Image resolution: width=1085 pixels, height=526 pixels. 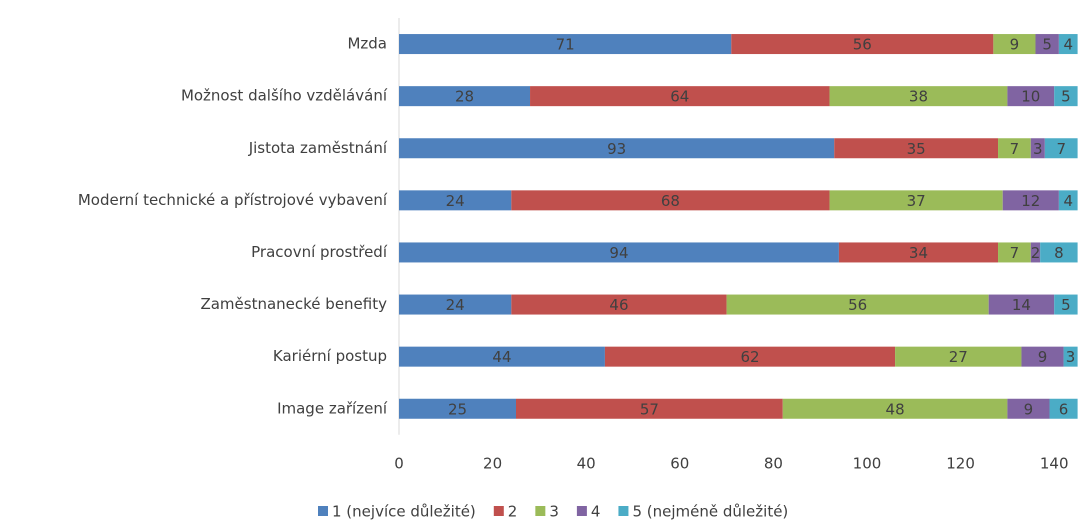 I want to click on data-label: 64, so click(x=679, y=97).